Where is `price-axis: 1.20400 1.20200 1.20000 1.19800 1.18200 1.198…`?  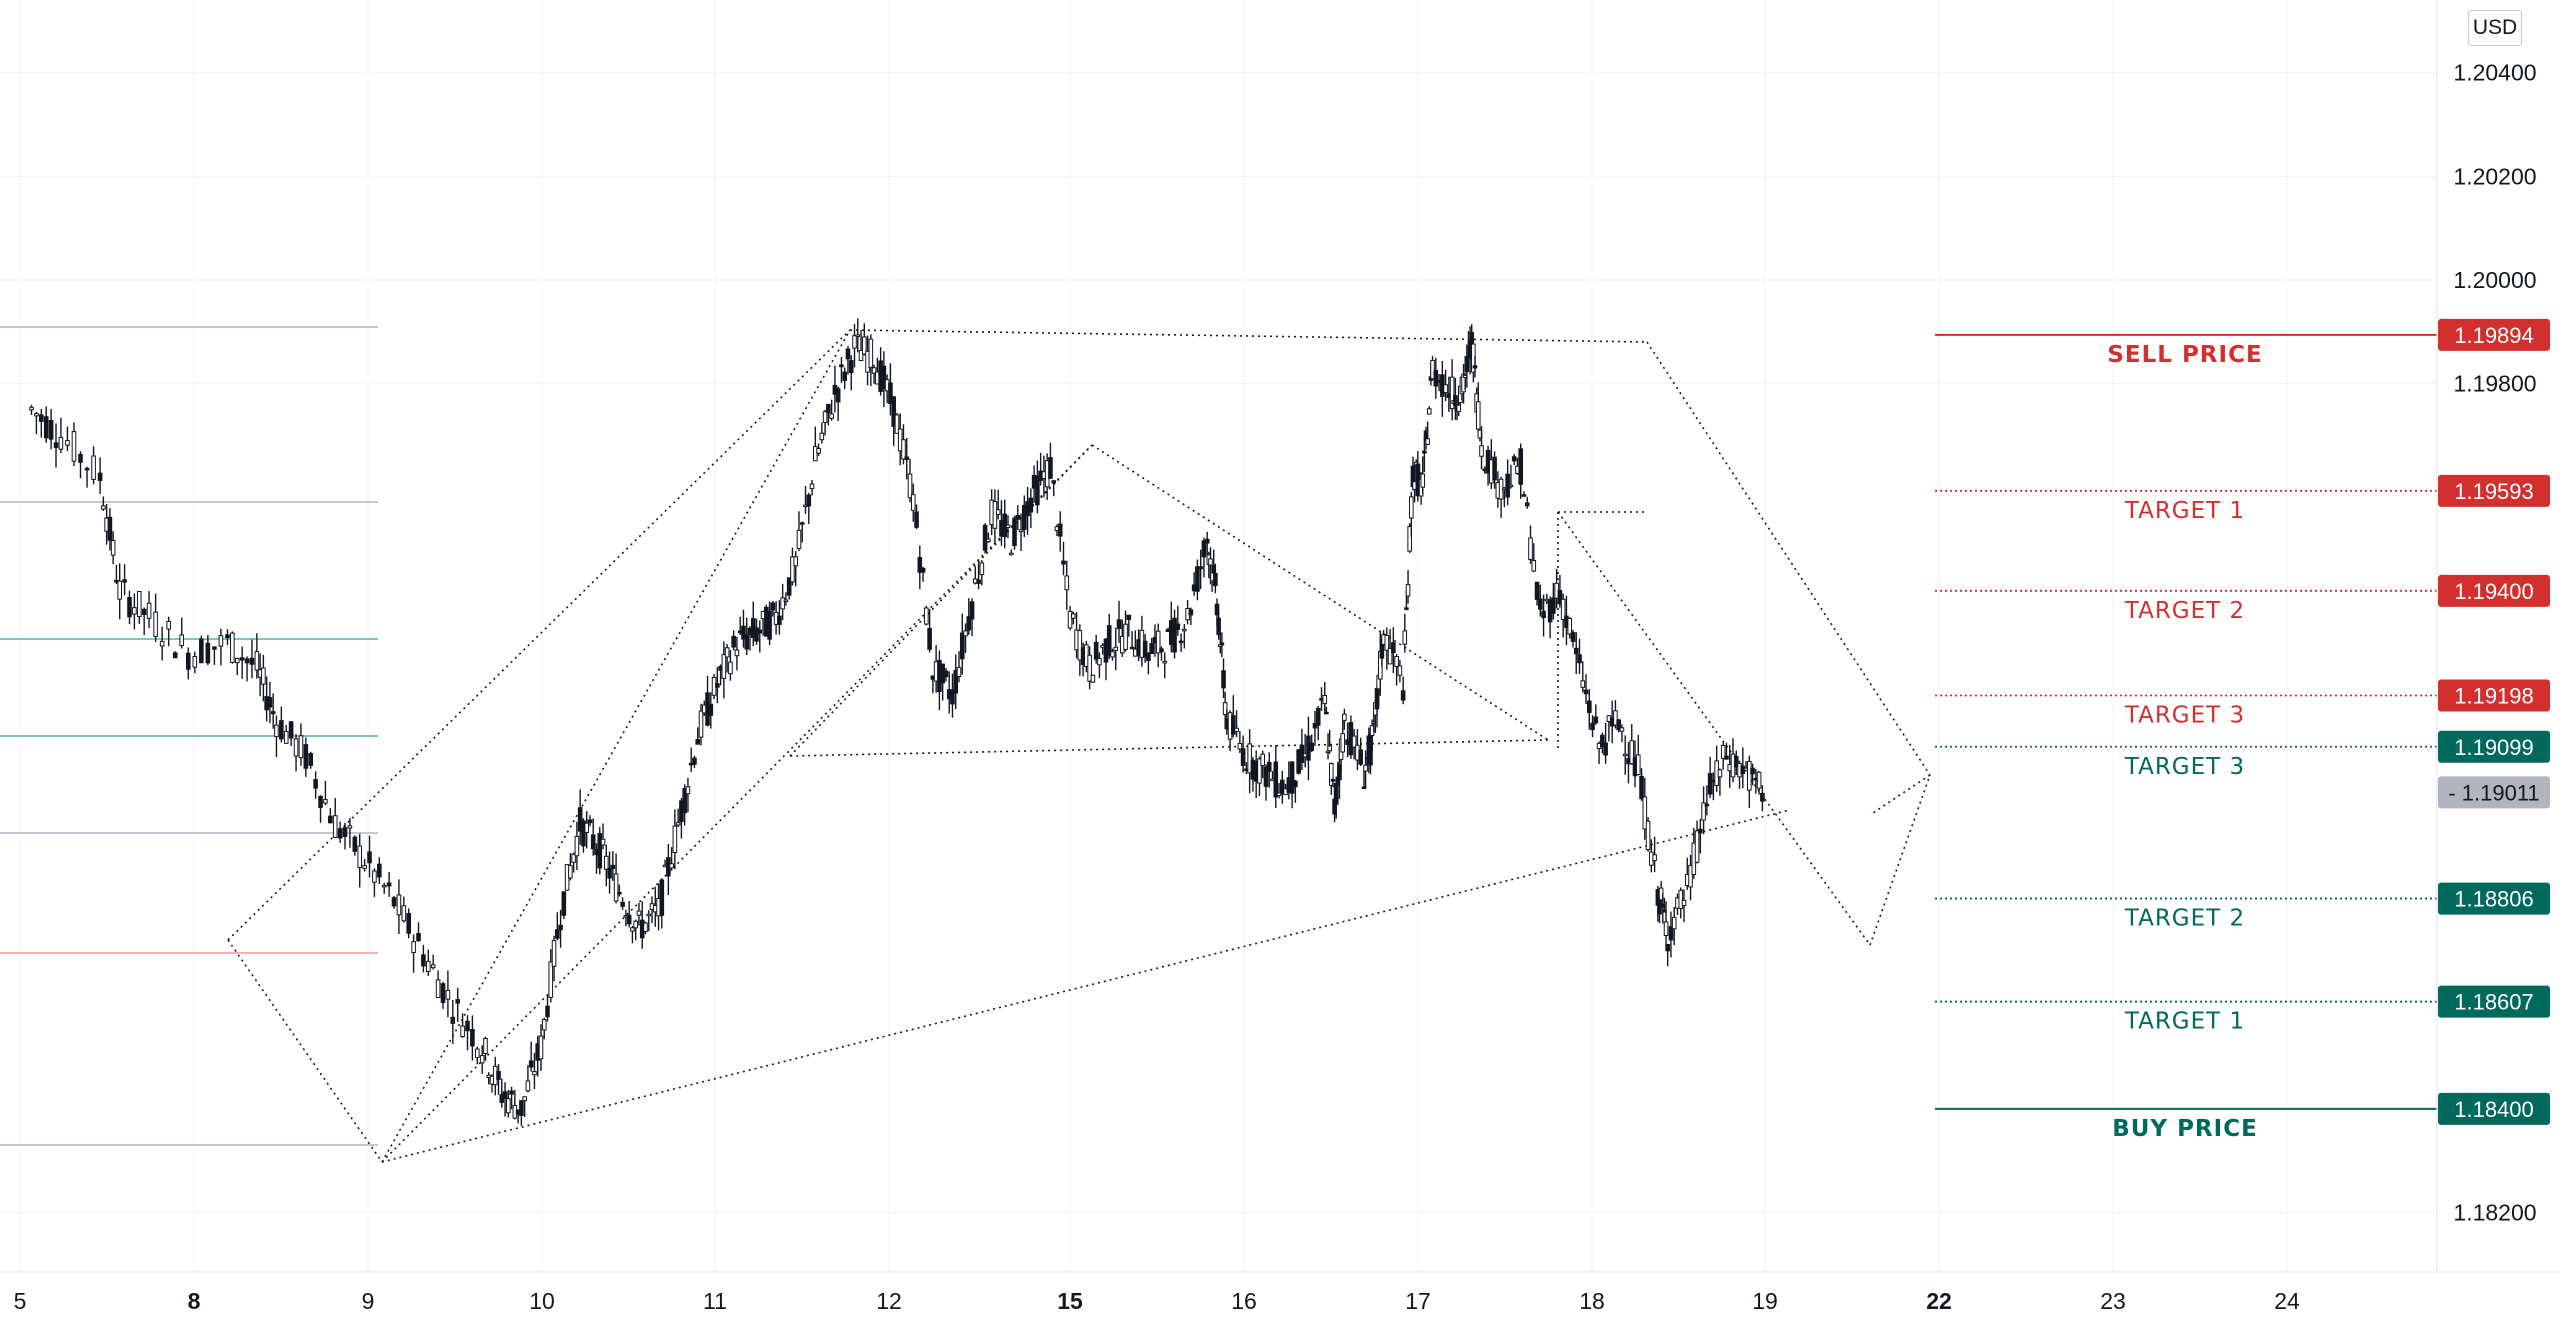
price-axis: 1.20400 1.20200 1.20000 1.19800 1.18200 1.198… is located at coordinates (2494, 643).